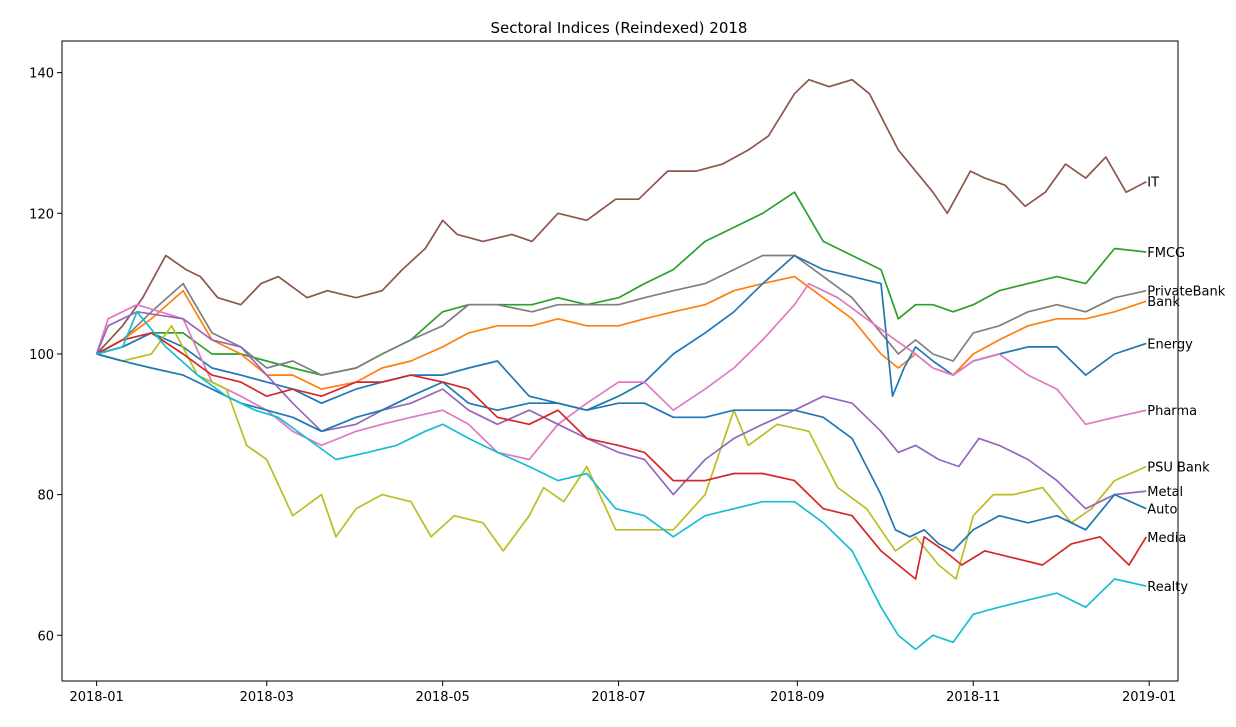 The width and height of the screenshot is (1236, 727). I want to click on y-tick-label: 100, so click(41, 355).